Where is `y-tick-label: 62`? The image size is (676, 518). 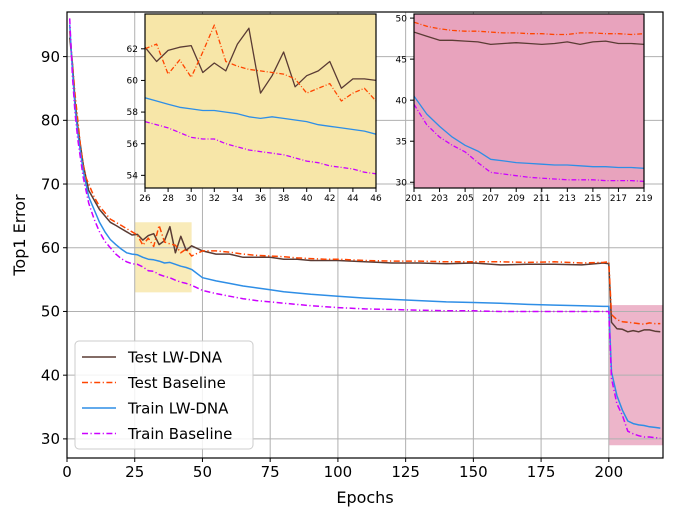 y-tick-label: 62 is located at coordinates (132, 50).